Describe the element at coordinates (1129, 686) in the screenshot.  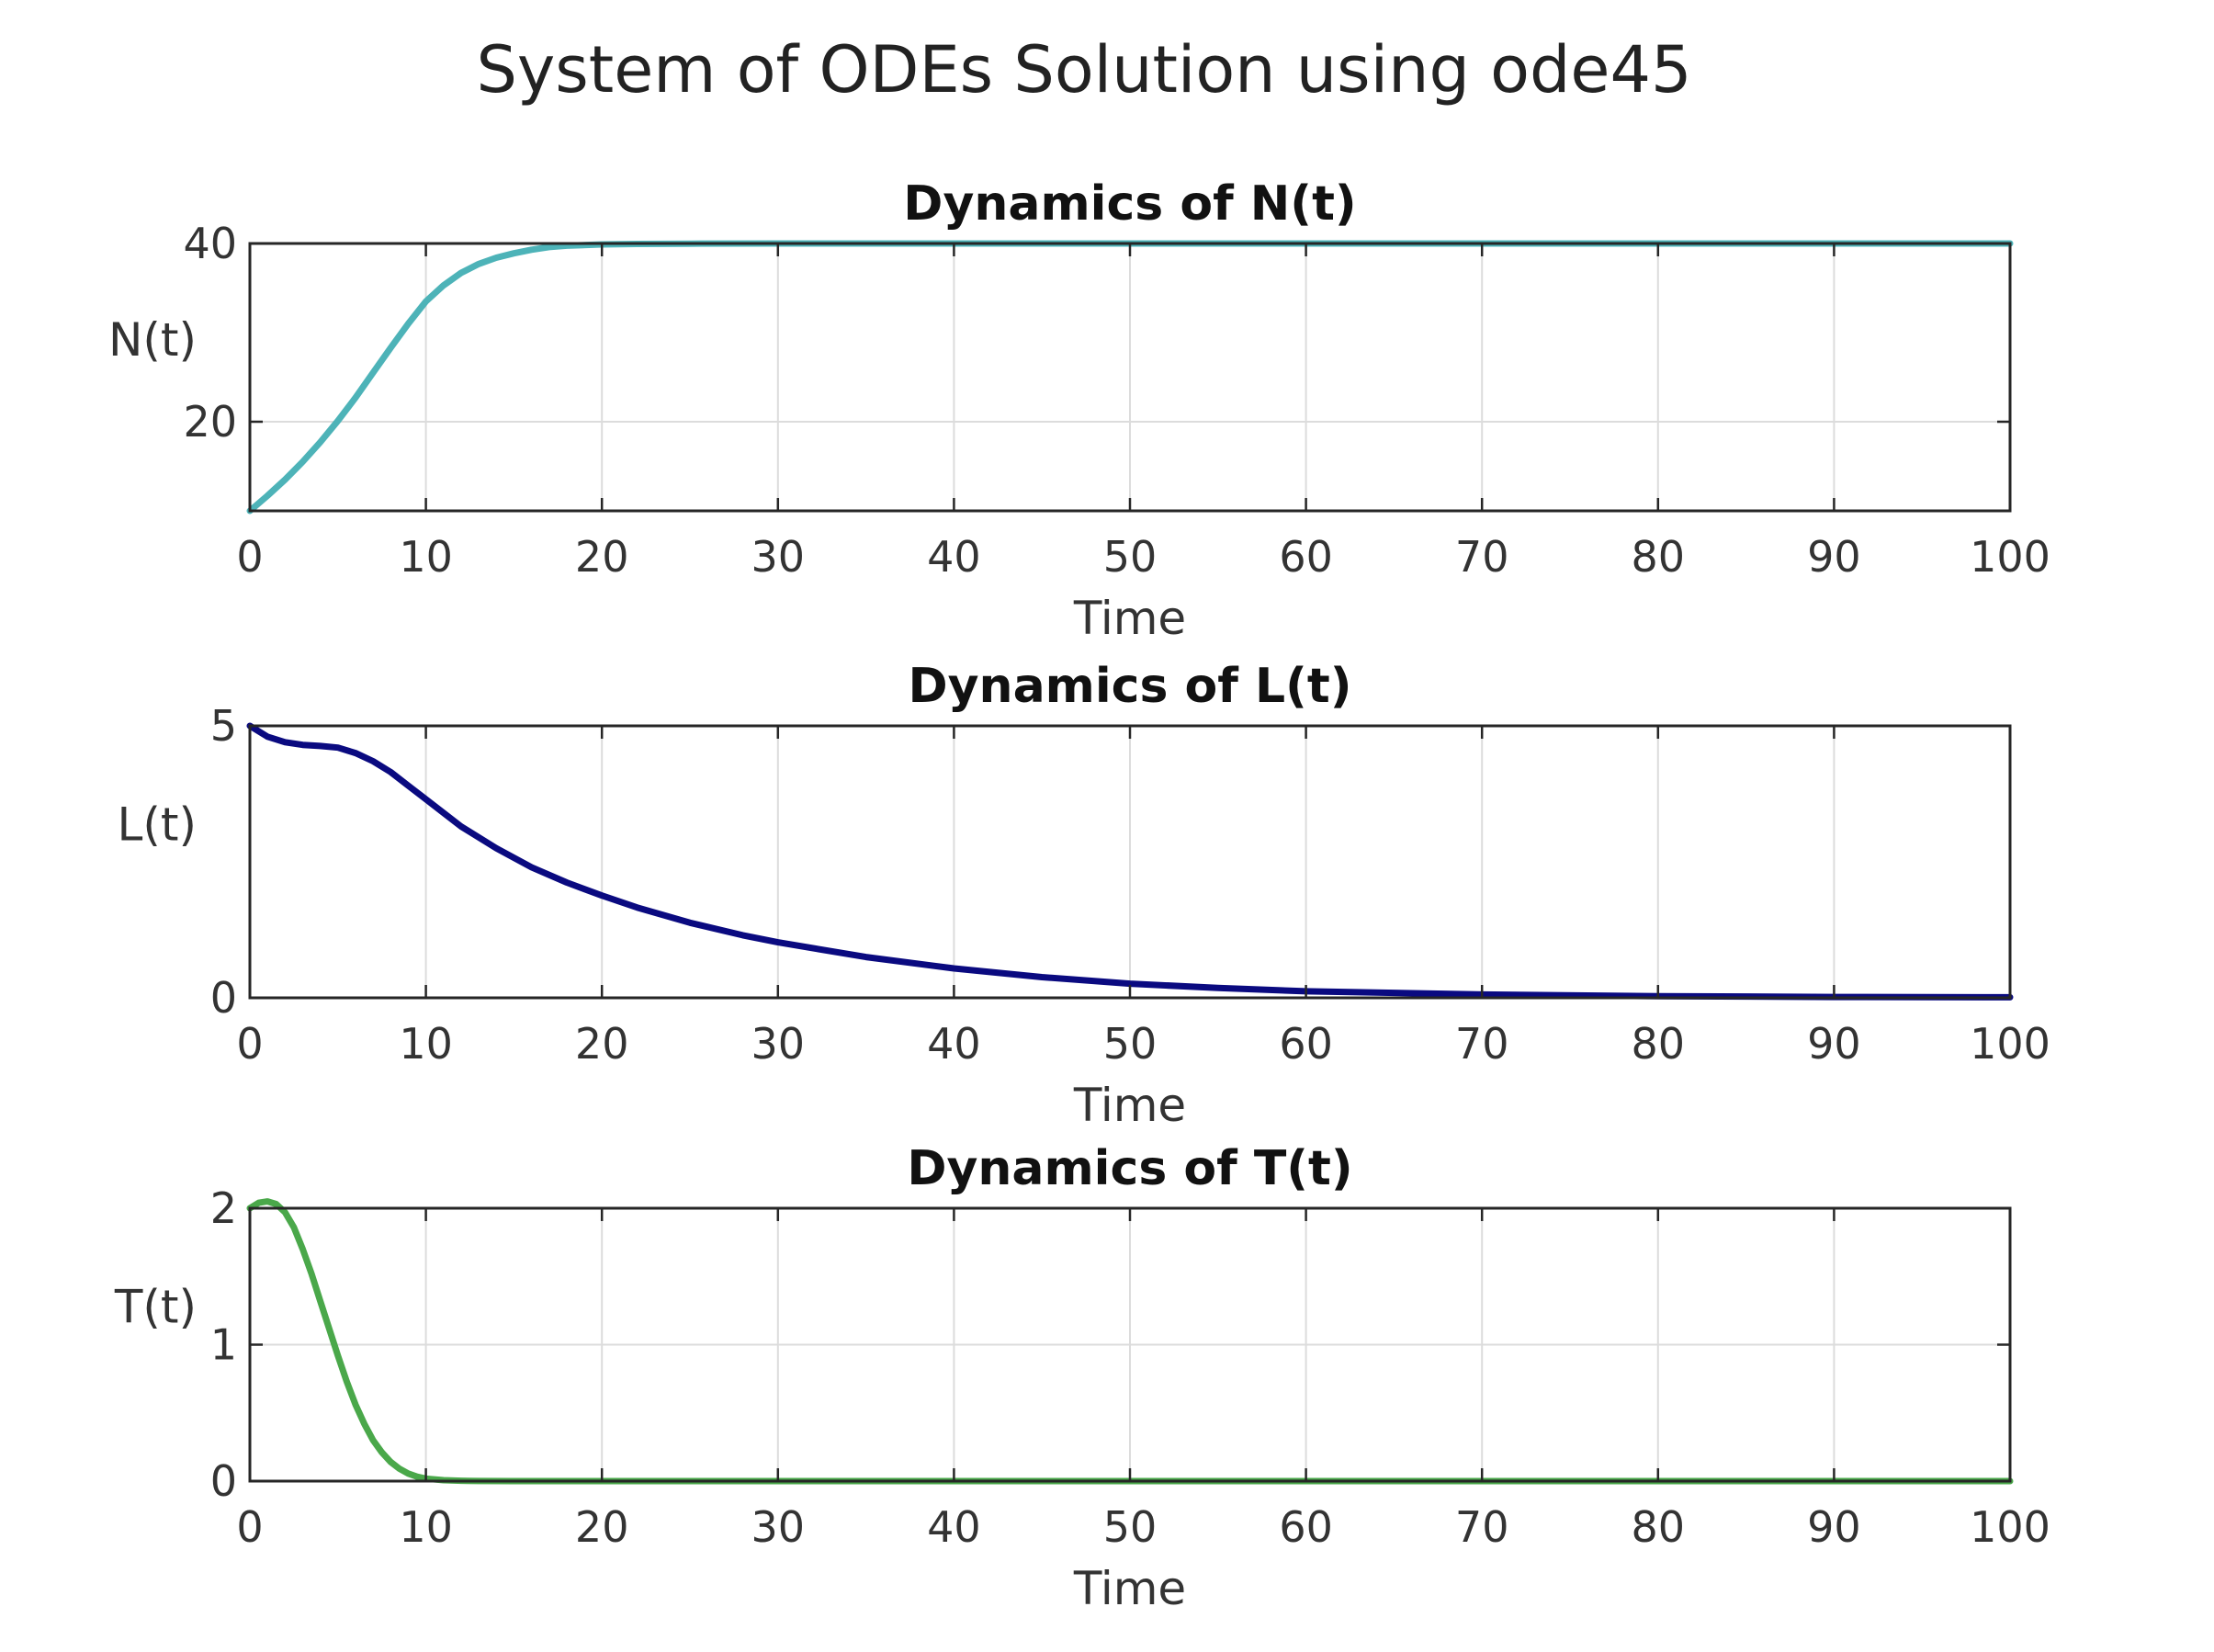
I see `subplot-title: Dynamics of L(t)` at that location.